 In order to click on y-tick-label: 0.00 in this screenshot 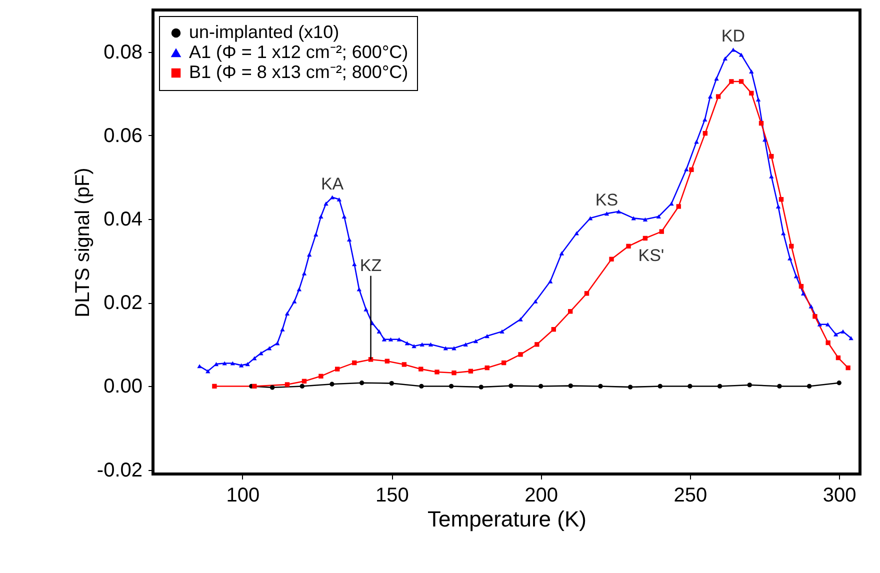, I will do `click(123, 387)`.